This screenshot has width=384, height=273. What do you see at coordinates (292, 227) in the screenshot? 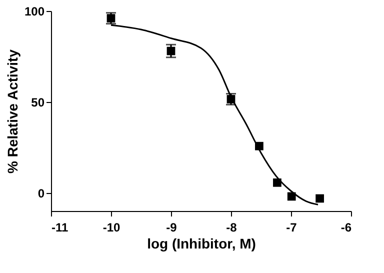
I see `x-tick-label: -7` at bounding box center [292, 227].